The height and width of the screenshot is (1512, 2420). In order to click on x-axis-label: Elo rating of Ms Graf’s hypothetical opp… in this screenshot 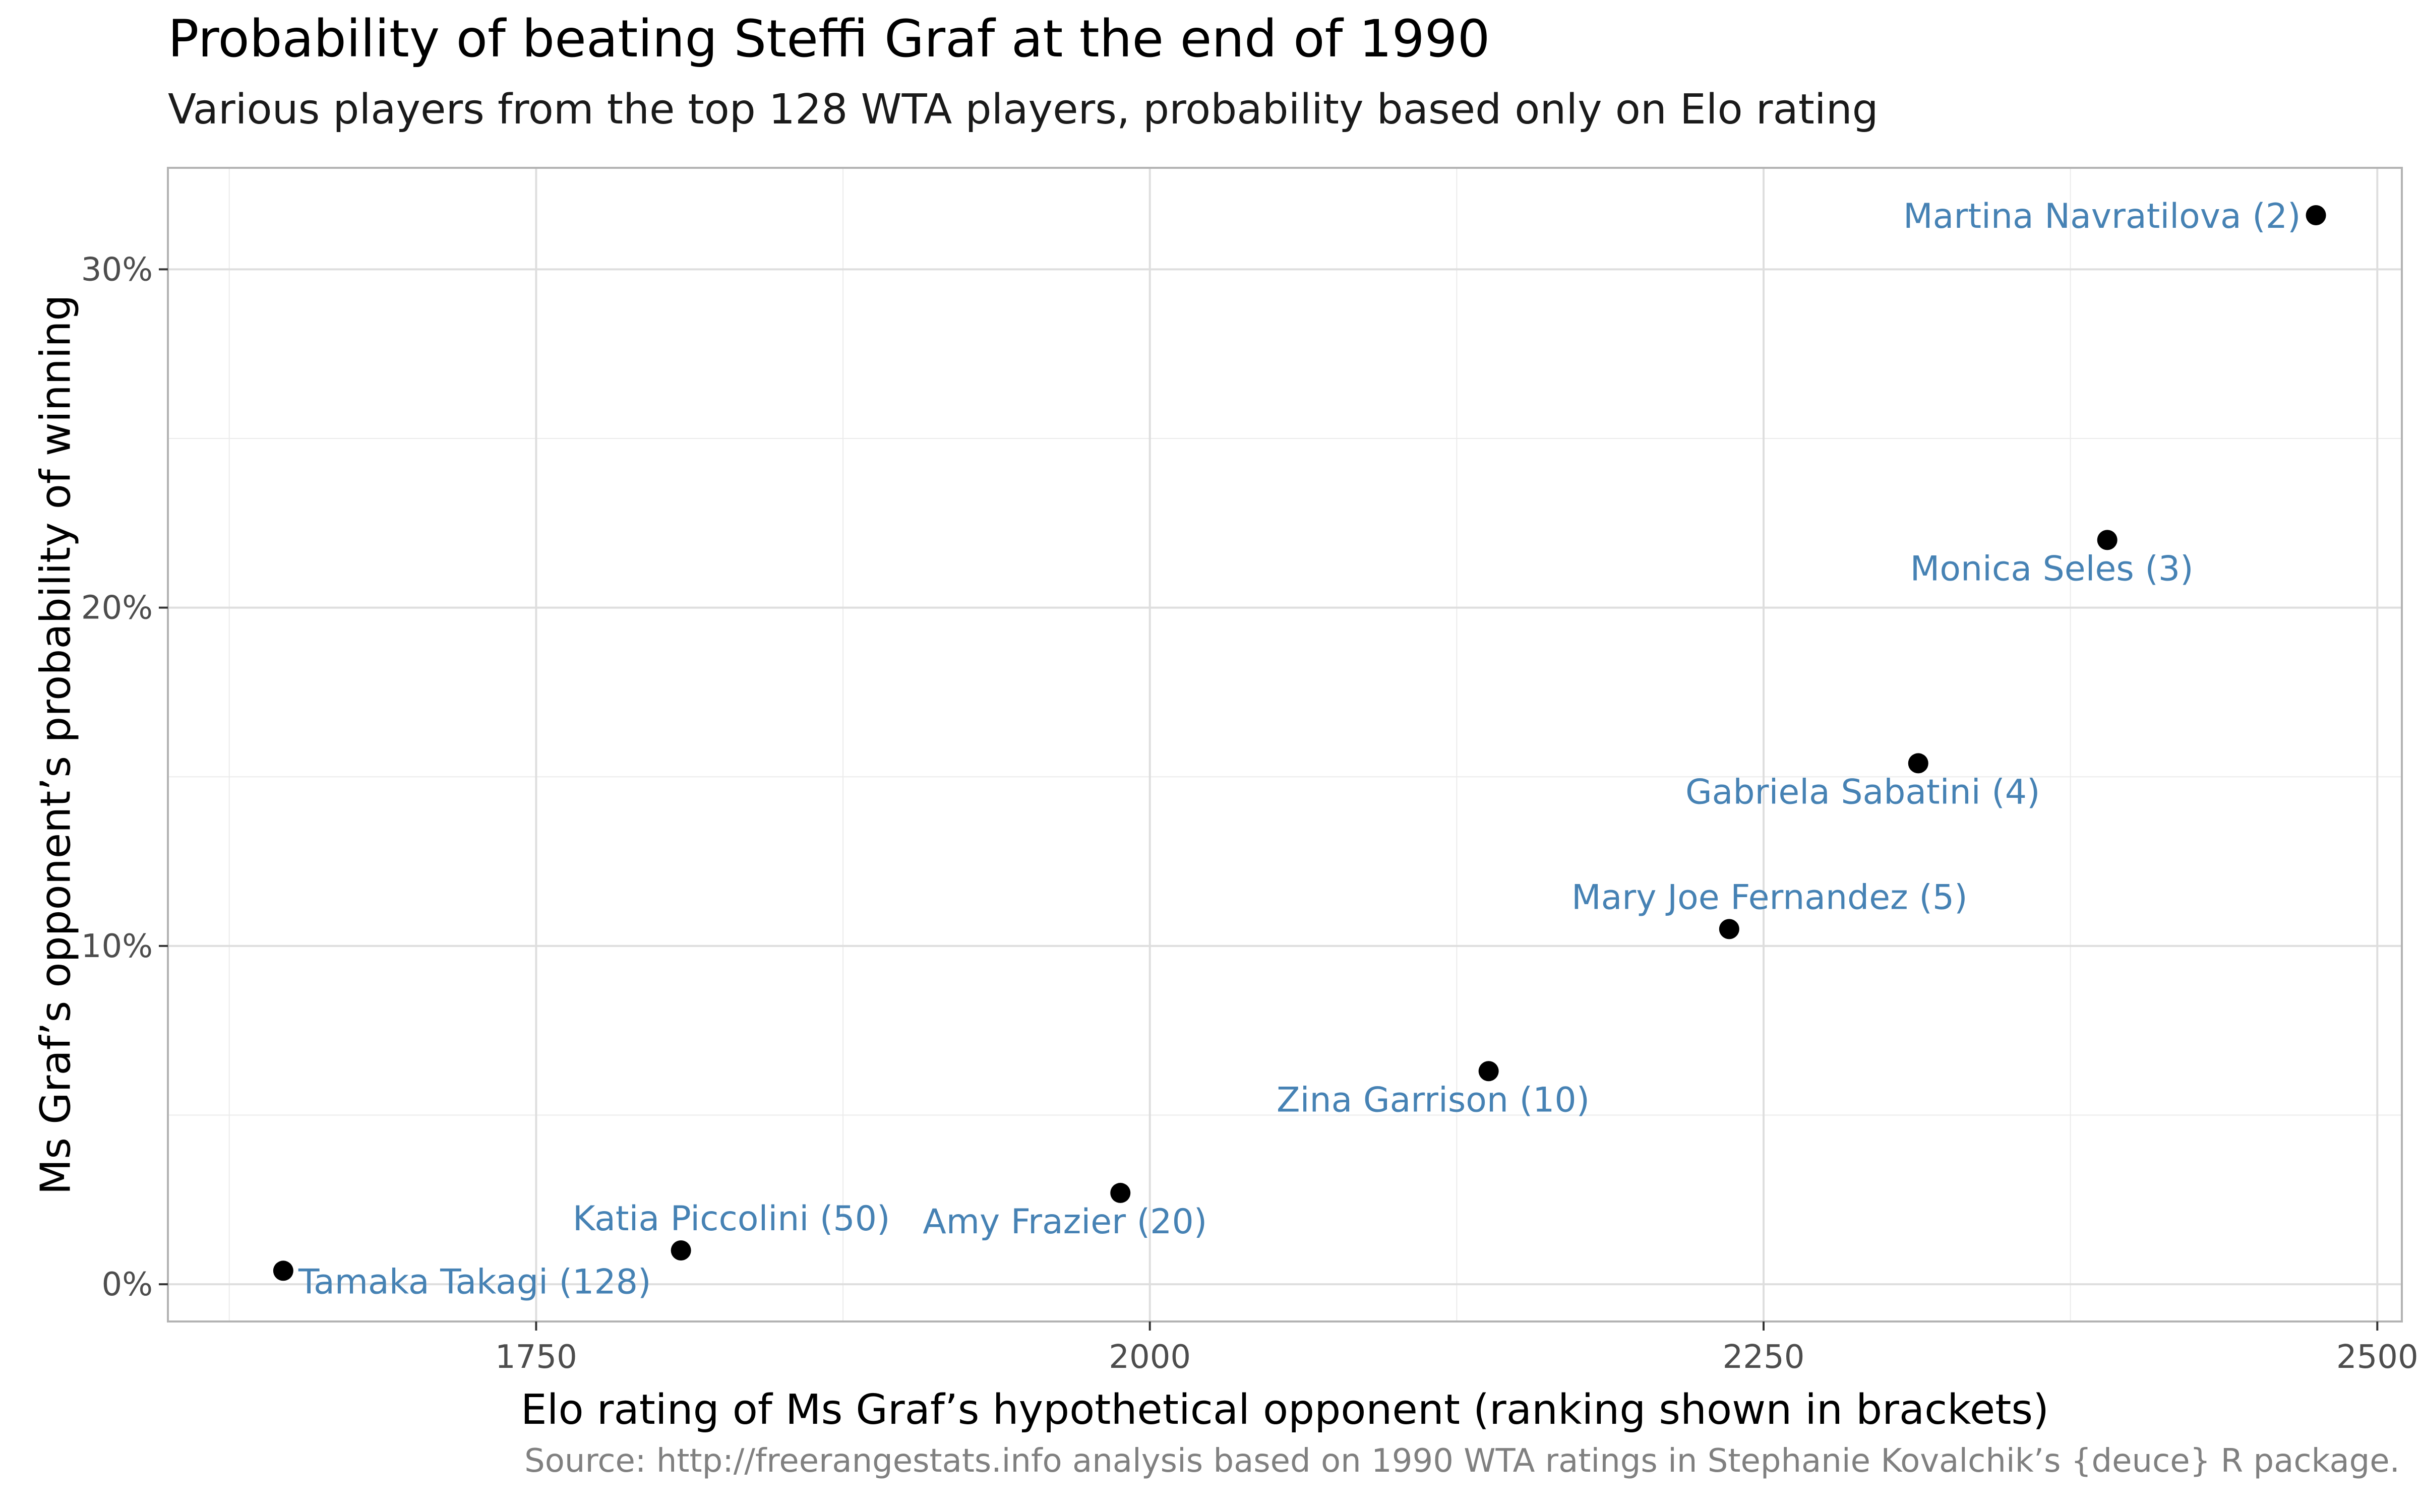, I will do `click(1285, 1410)`.